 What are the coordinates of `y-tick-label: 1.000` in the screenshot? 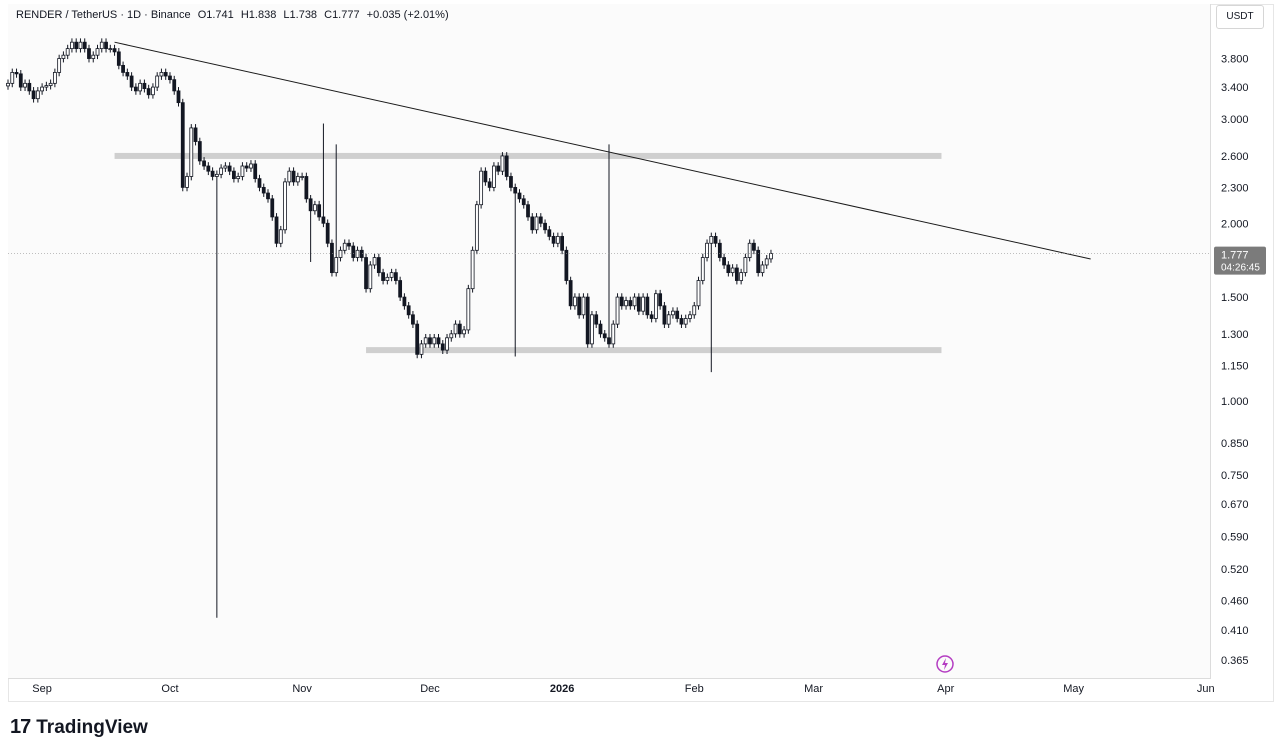 It's located at (1235, 402).